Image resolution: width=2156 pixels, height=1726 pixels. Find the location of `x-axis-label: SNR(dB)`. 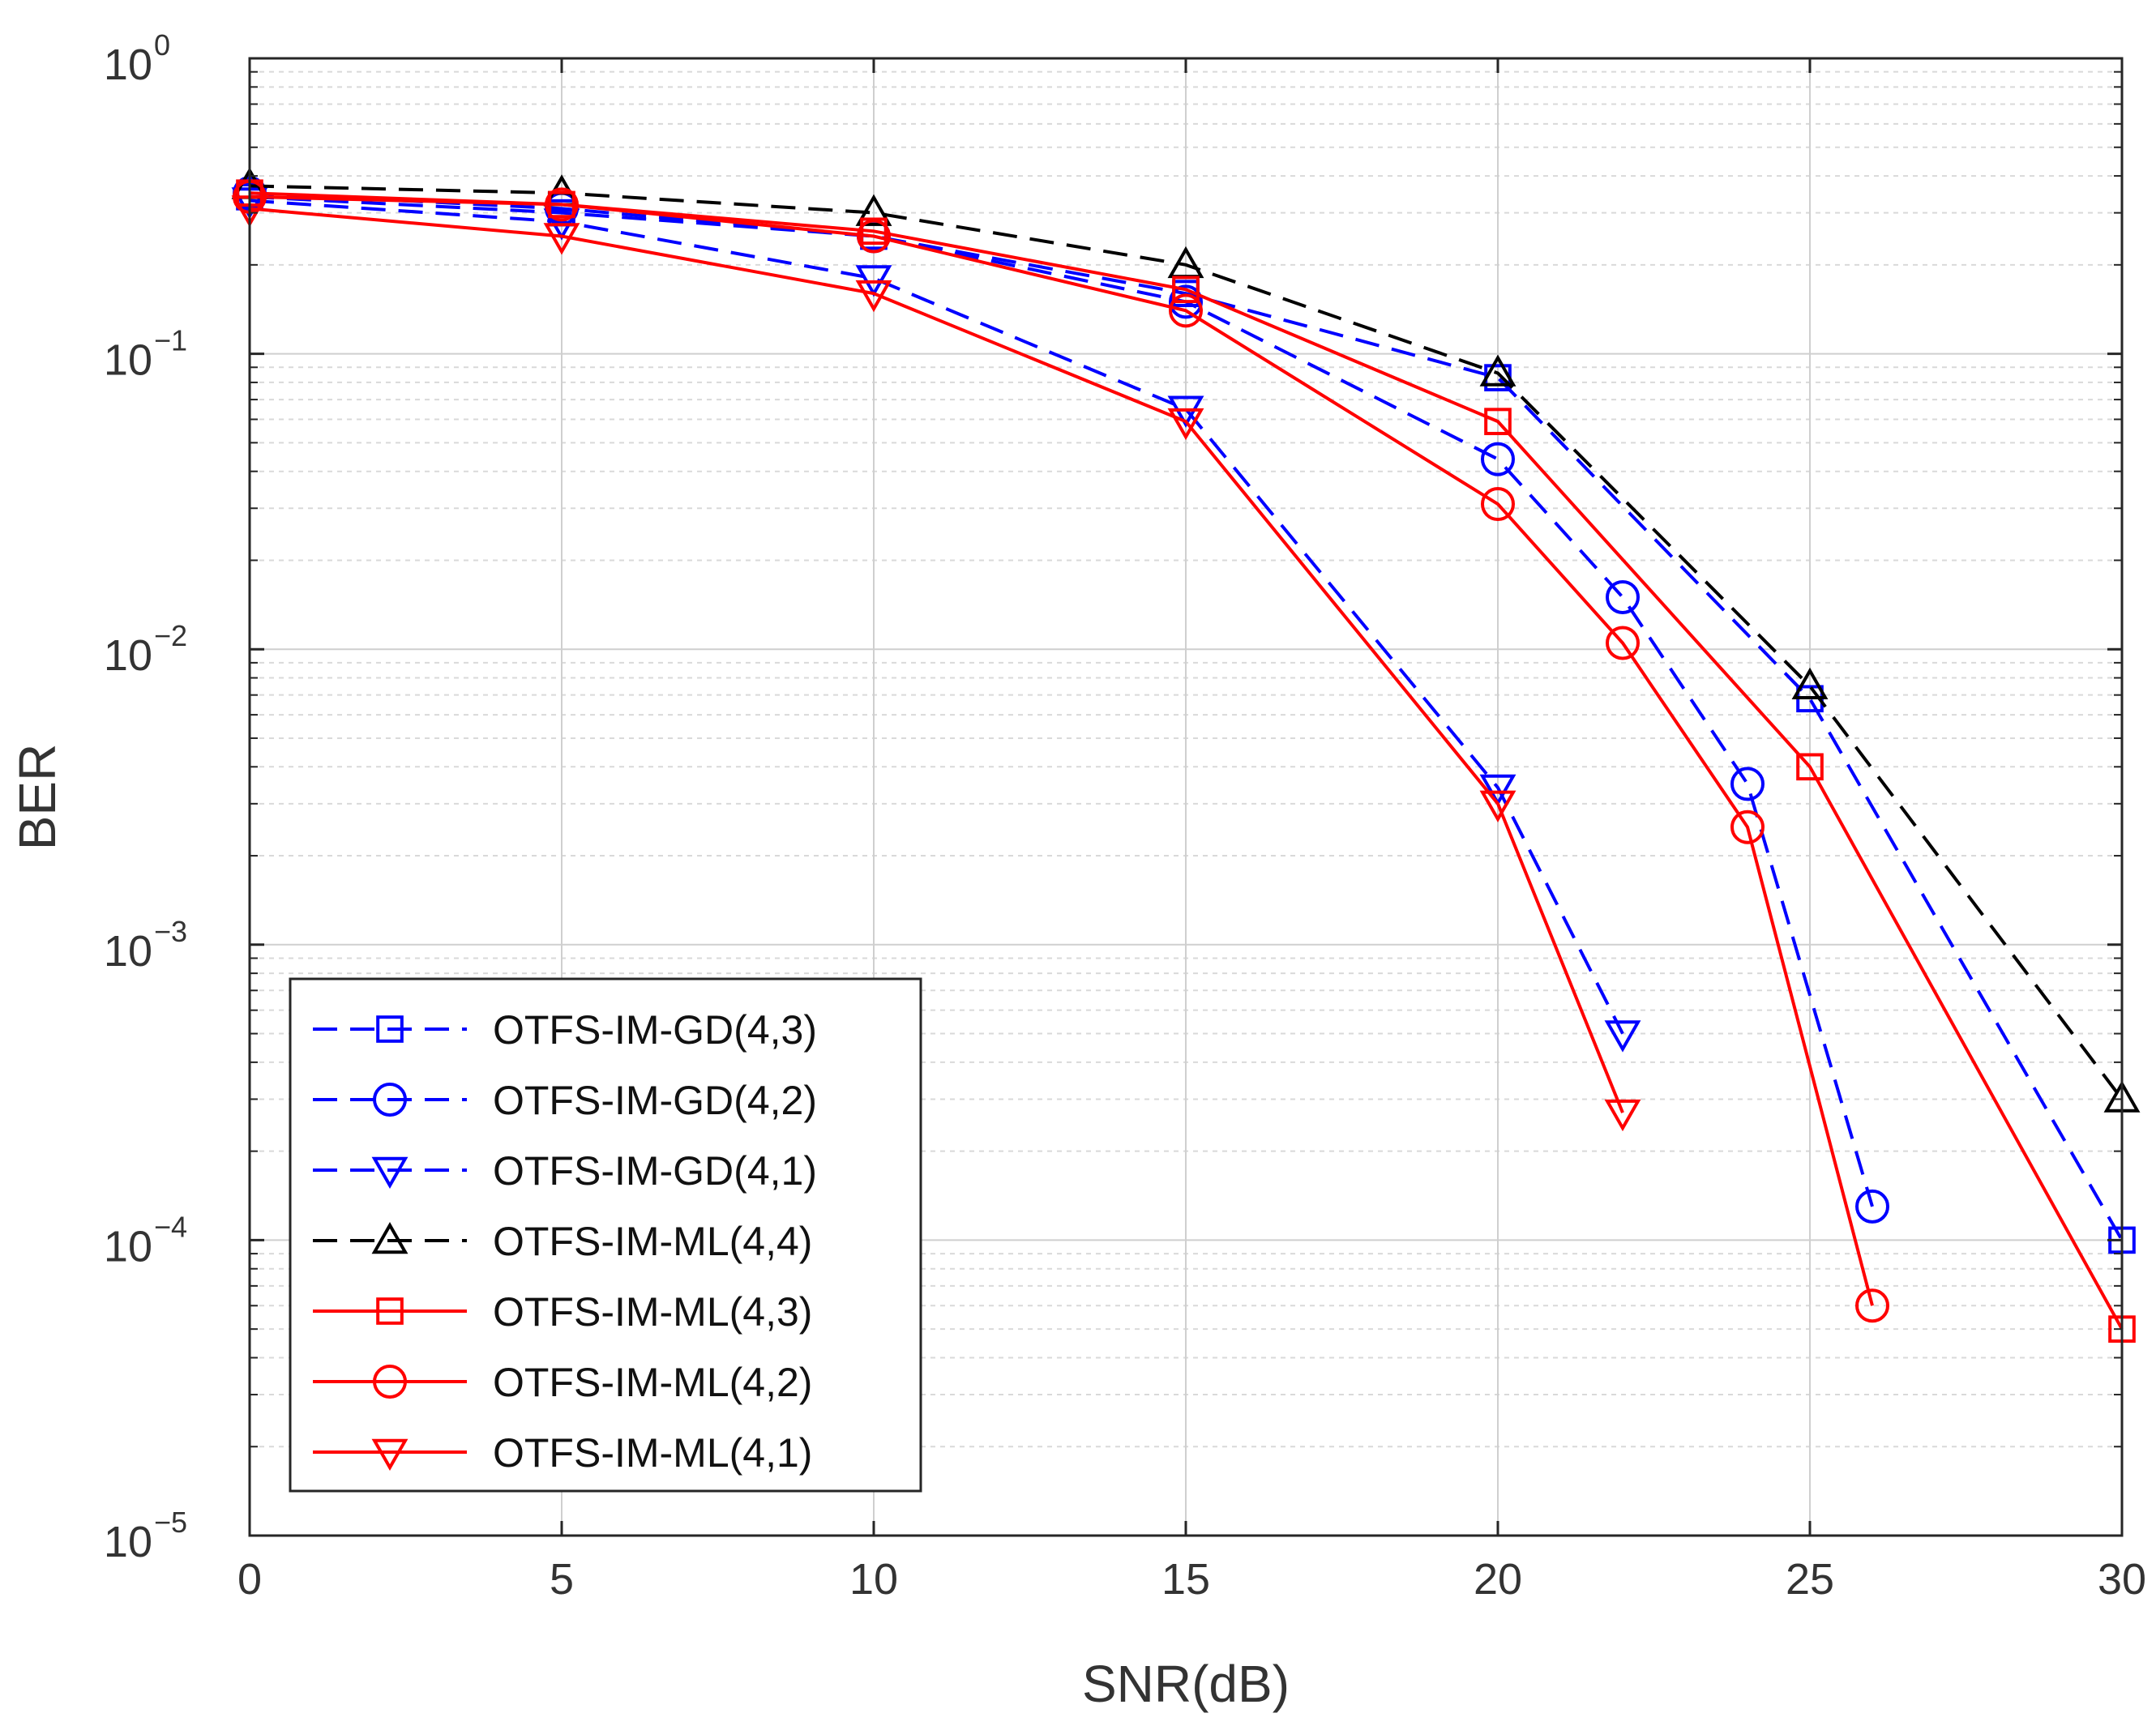

x-axis-label: SNR(dB) is located at coordinates (1186, 1684).